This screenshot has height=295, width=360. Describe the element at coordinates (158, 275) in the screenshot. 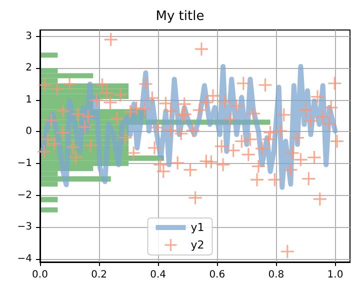

I see `x-tick-label: 0.4` at that location.